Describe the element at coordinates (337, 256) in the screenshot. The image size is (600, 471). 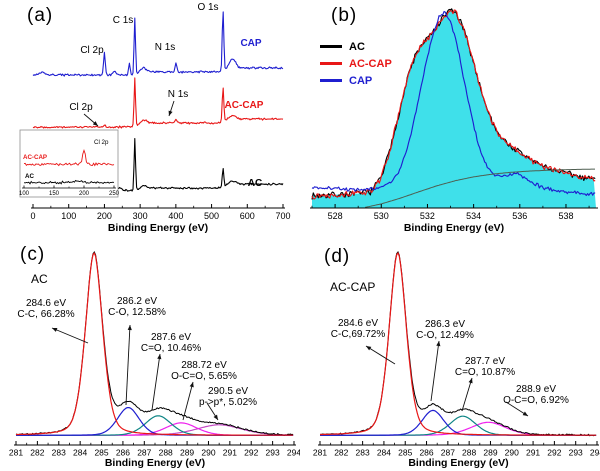
I see `panel-d-letter: (d)` at that location.